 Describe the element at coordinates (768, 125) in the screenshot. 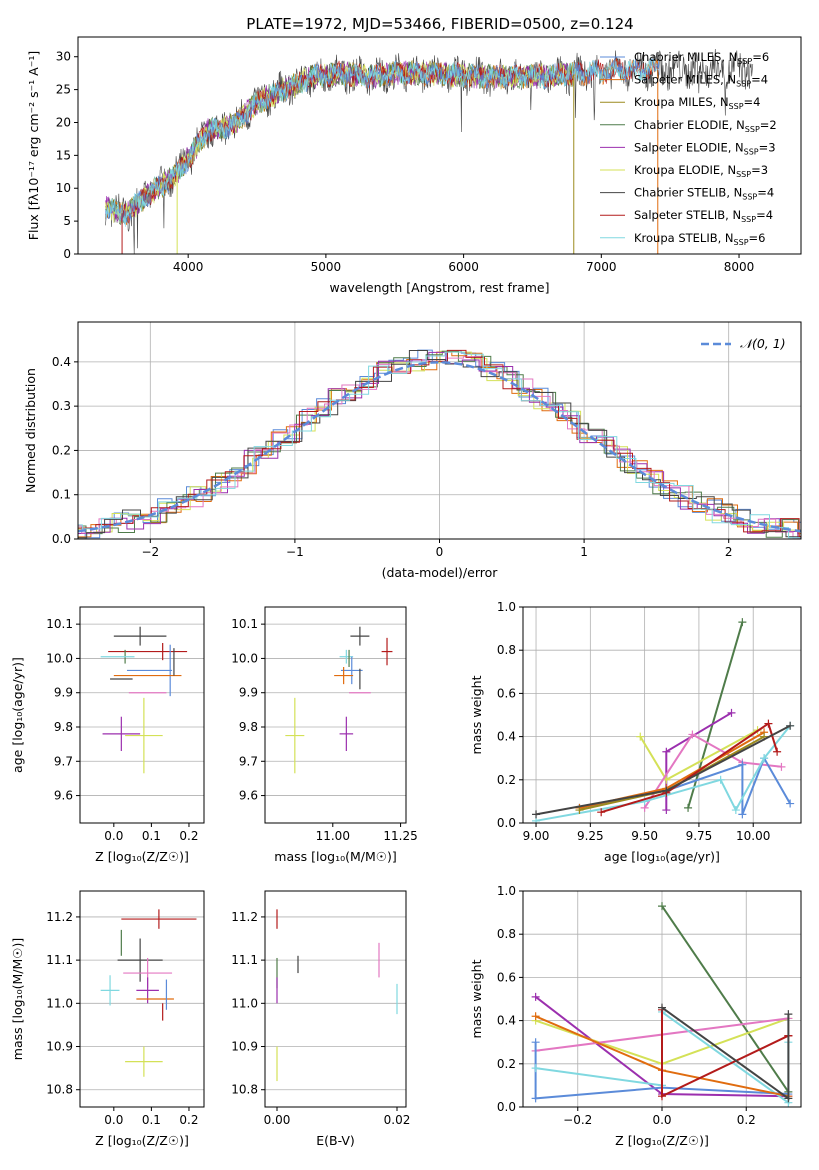

I see `legend-count: =2` at that location.